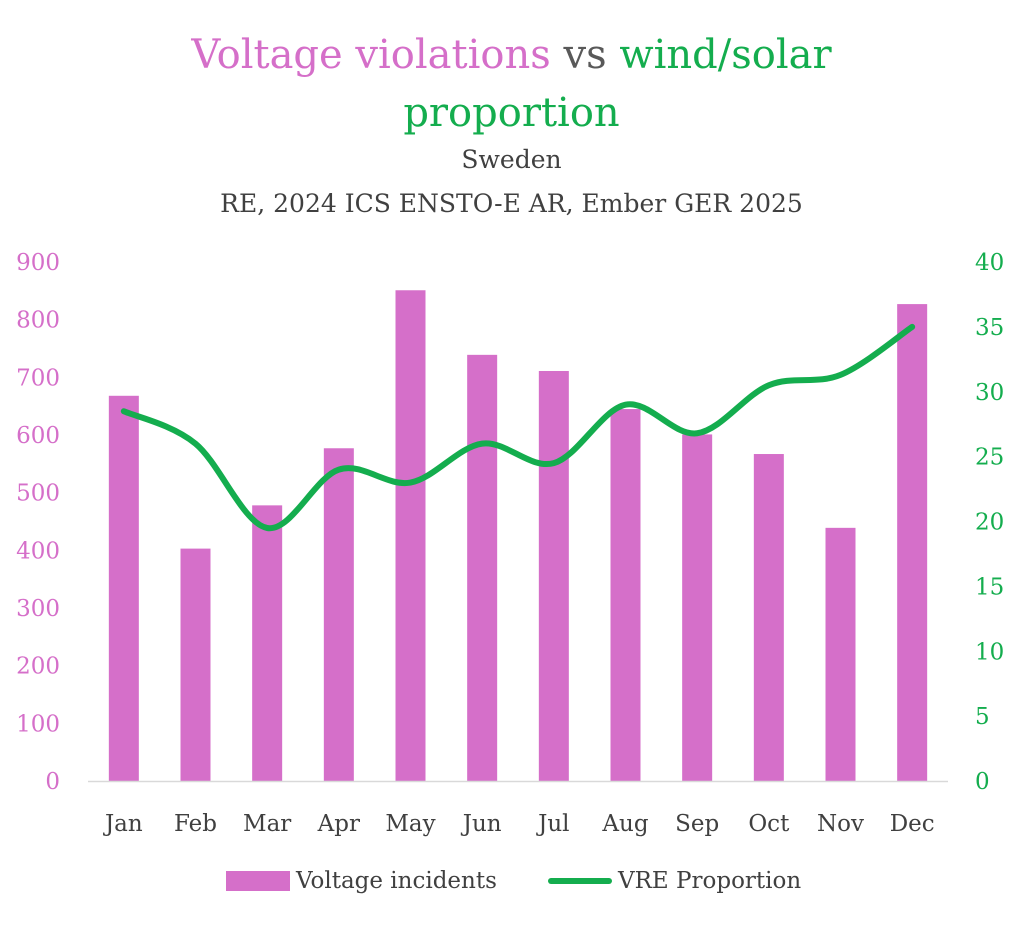 The height and width of the screenshot is (932, 1023). Describe the element at coordinates (258, 881) in the screenshot. I see `legend-swatch-bar` at that location.